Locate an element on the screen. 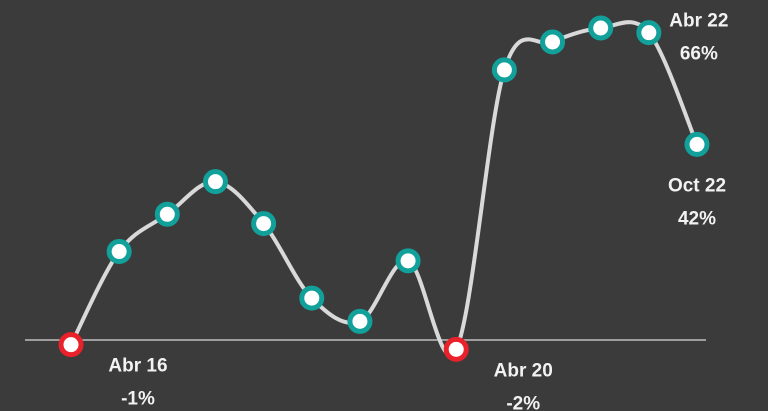 Image resolution: width=768 pixels, height=411 pixels. value-label: -1% is located at coordinates (138, 399).